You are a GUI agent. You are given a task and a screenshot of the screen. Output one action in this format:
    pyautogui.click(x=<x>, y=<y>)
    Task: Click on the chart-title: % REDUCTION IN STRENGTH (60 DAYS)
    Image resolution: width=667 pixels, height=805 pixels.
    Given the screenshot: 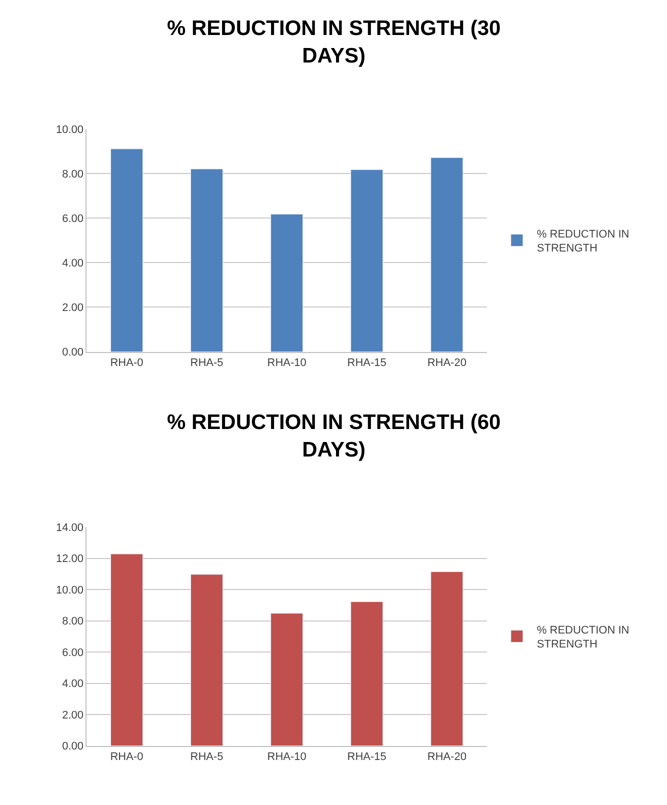 What is the action you would take?
    pyautogui.click(x=334, y=436)
    